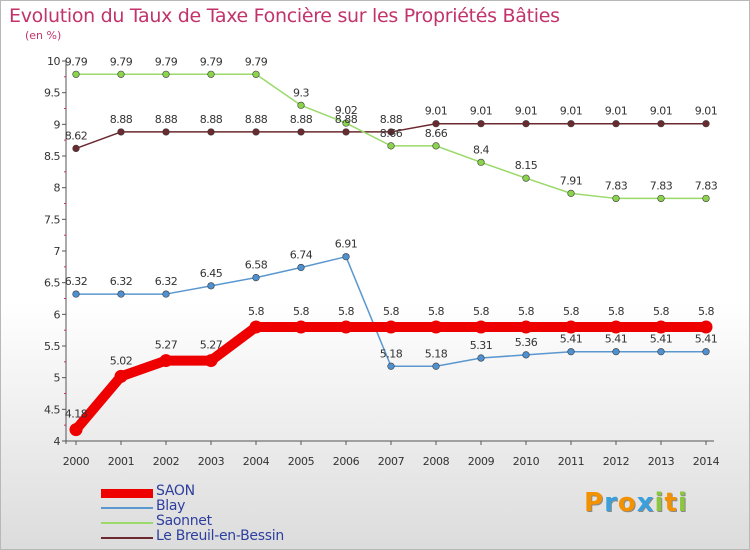  What do you see at coordinates (121, 360) in the screenshot?
I see `data-label: 5.02` at bounding box center [121, 360].